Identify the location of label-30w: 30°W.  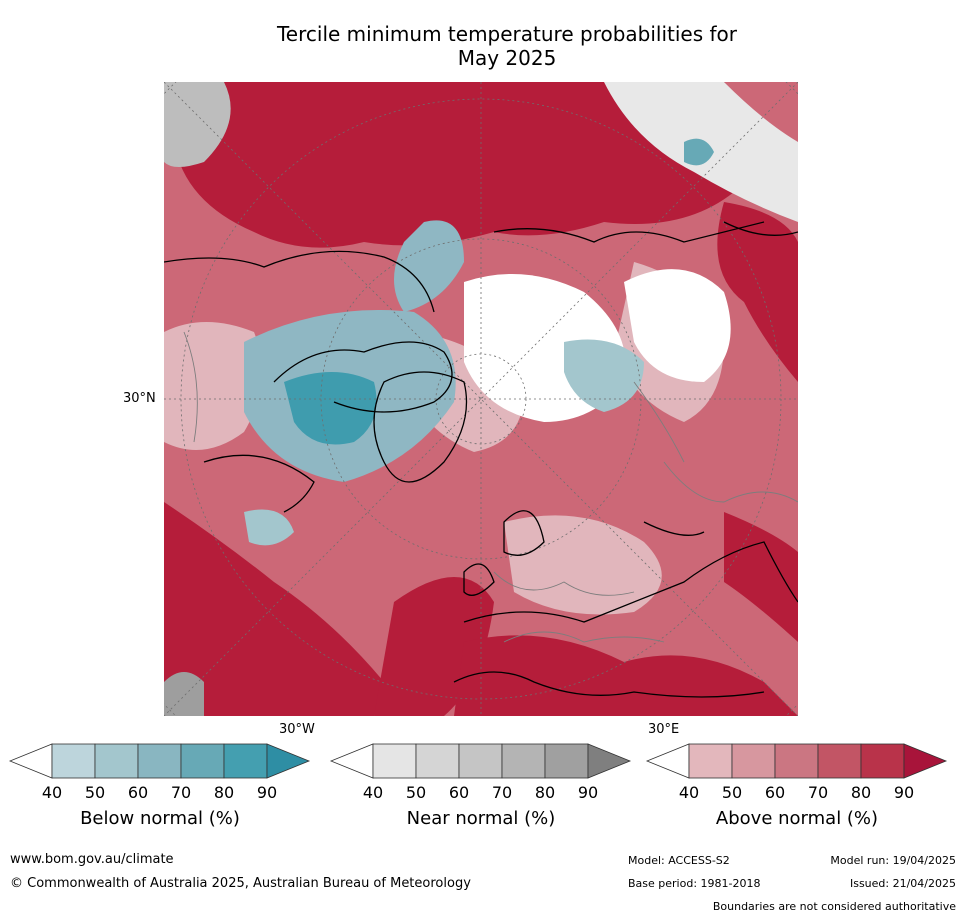
(297, 729).